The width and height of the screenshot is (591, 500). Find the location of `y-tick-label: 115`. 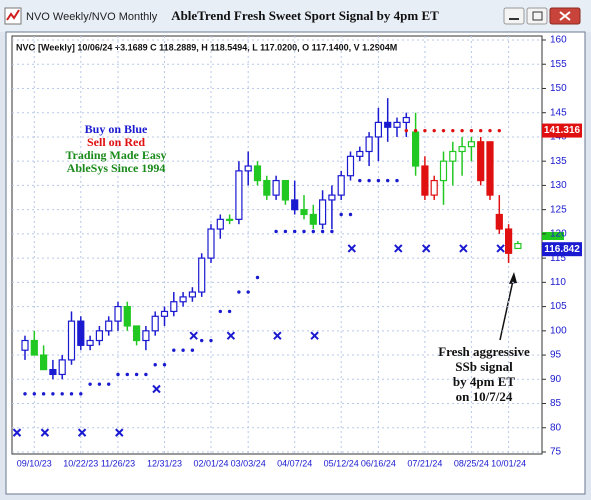

y-tick-label: 115 is located at coordinates (558, 258).